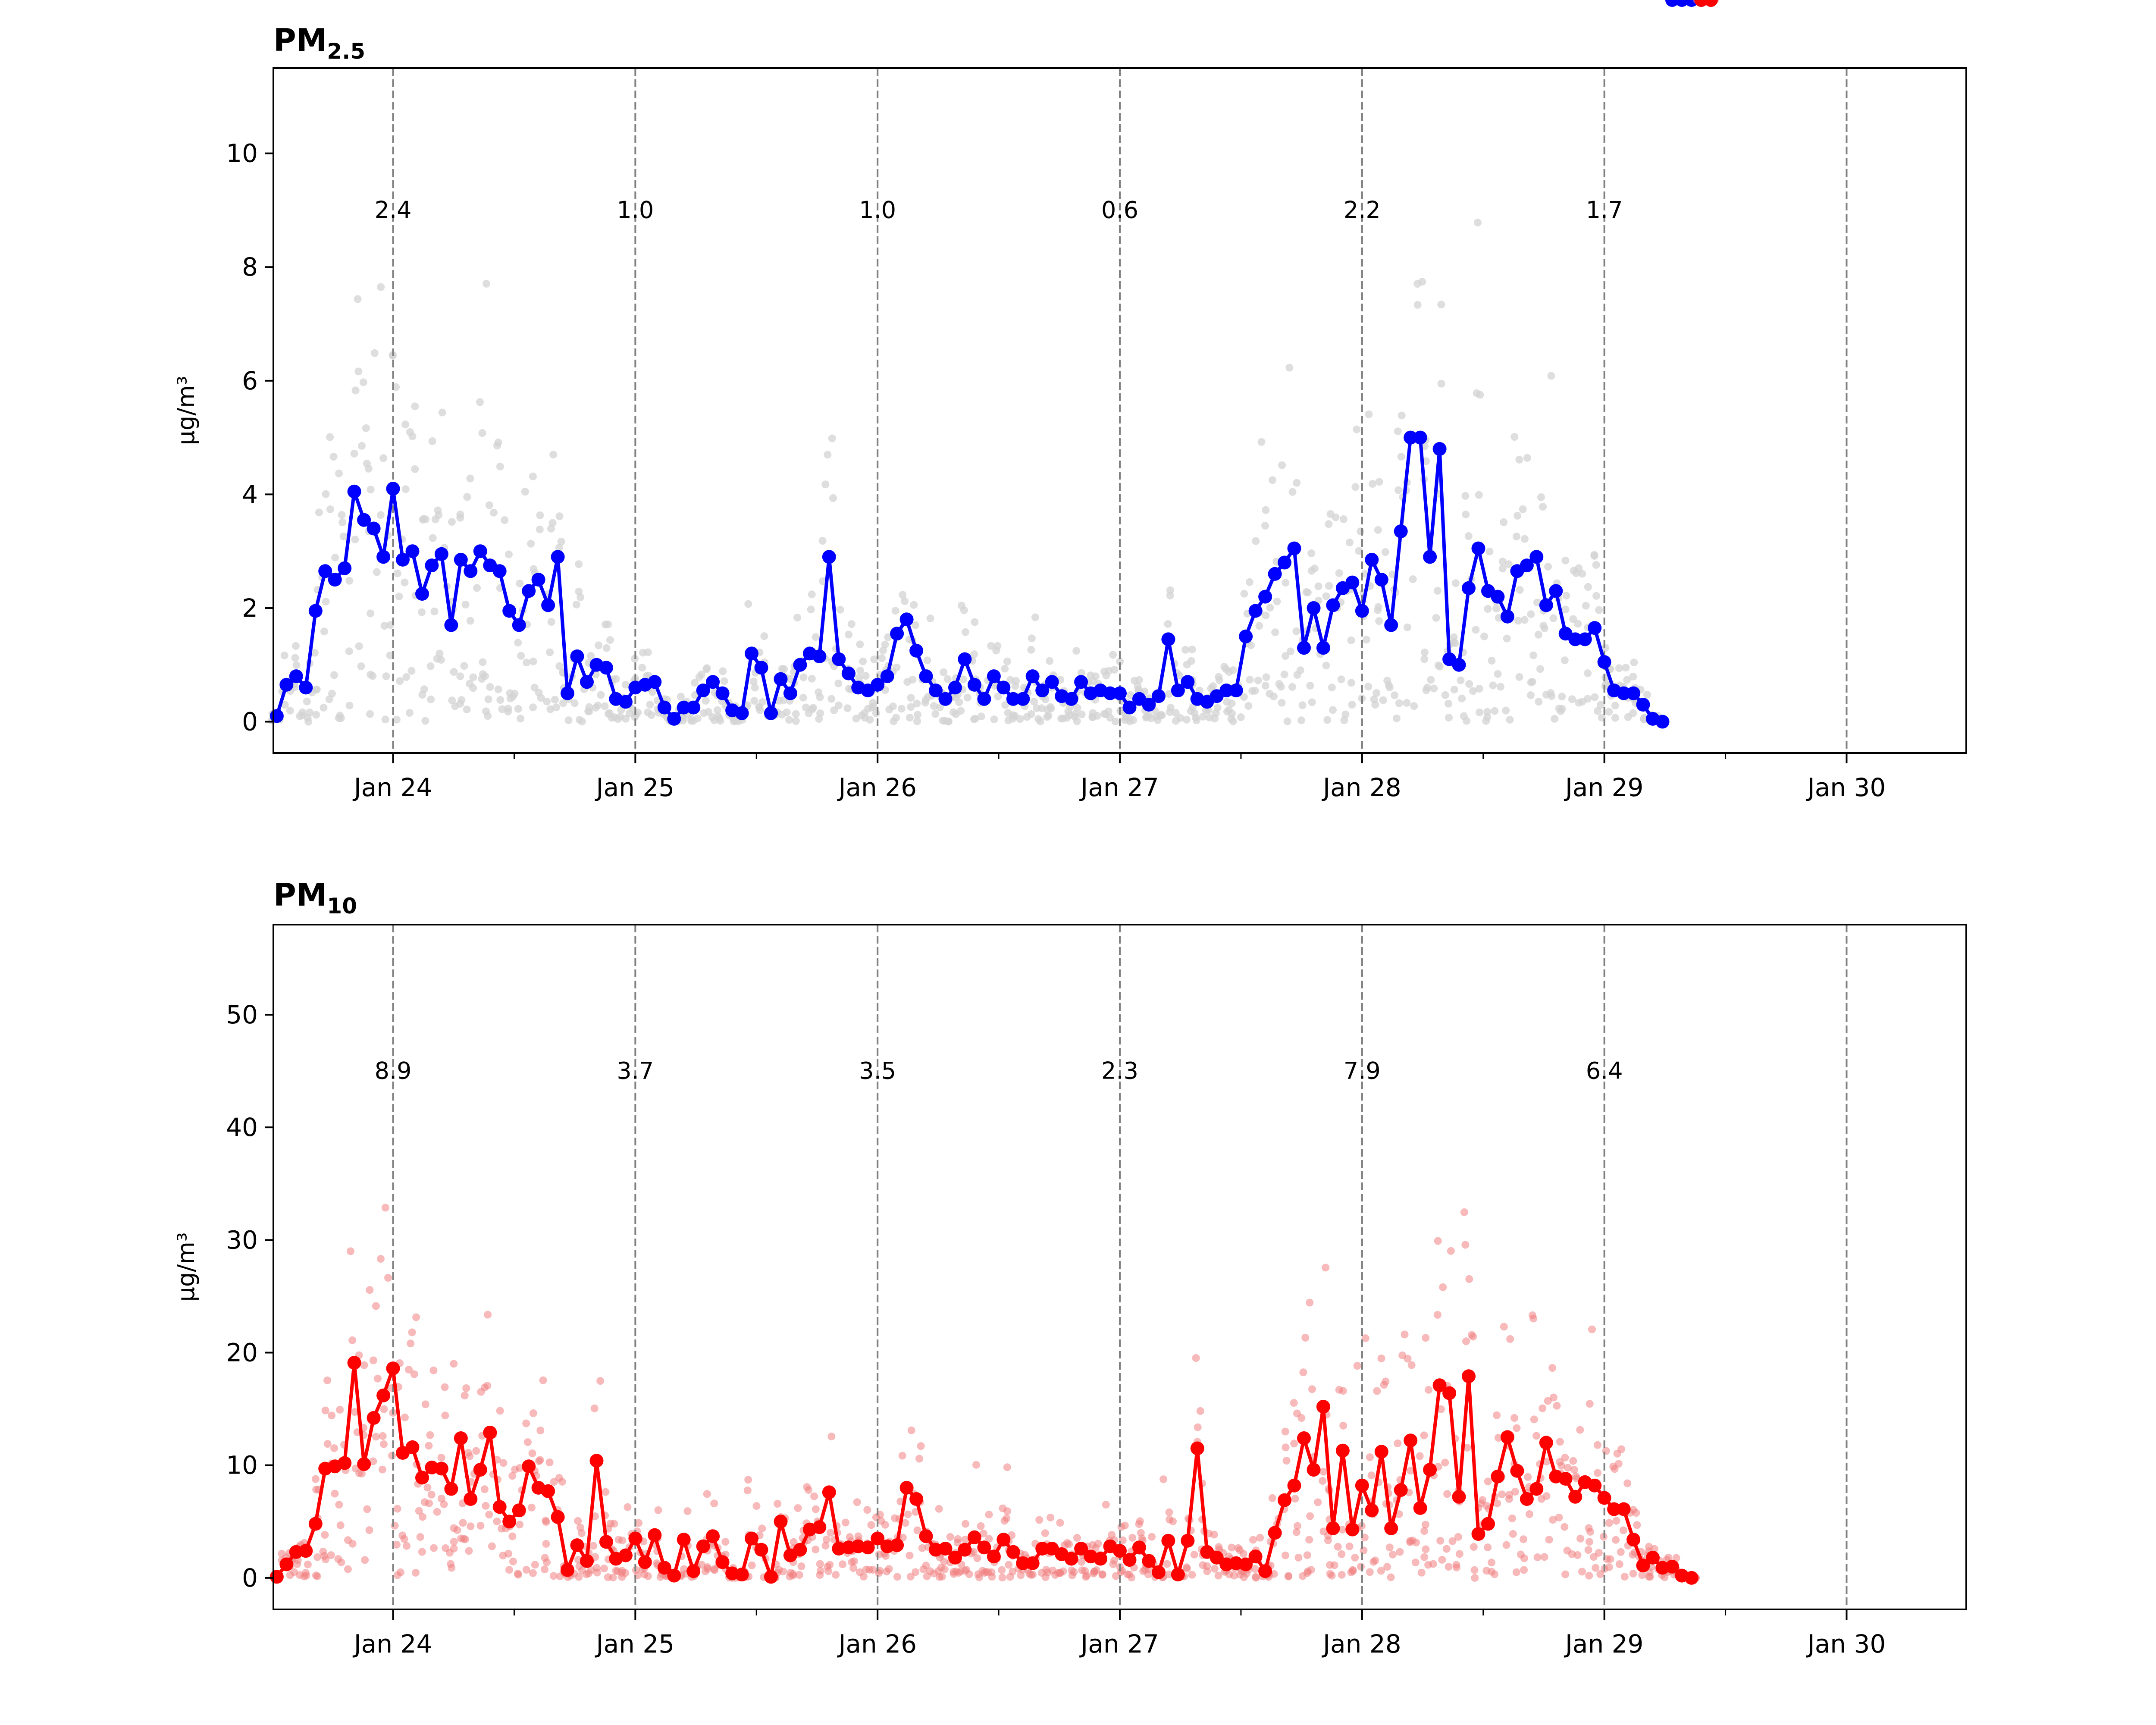  Describe the element at coordinates (999, 210) in the screenshot. I see `pm25-daily-averages: 2.4 1.0 1.0 0.6 2.2 1.7` at that location.